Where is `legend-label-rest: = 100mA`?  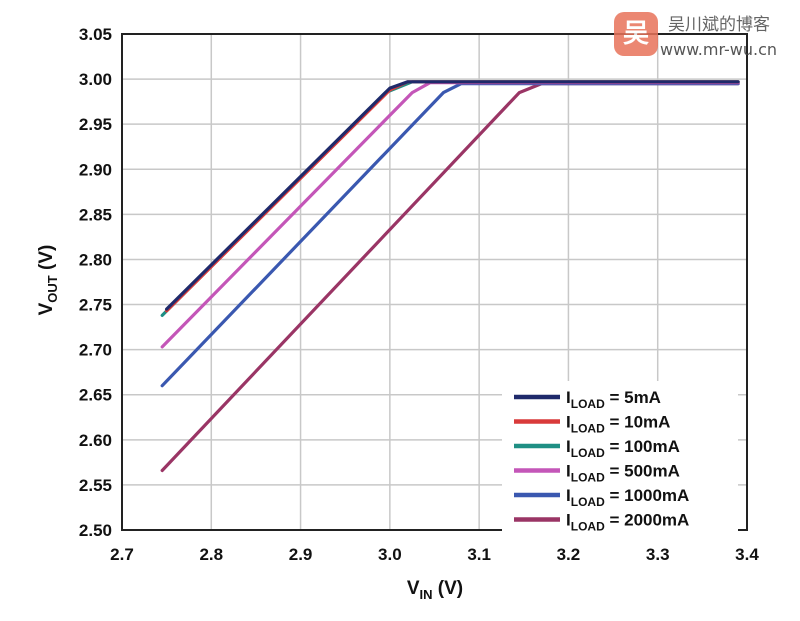
legend-label-rest: = 100mA is located at coordinates (642, 446).